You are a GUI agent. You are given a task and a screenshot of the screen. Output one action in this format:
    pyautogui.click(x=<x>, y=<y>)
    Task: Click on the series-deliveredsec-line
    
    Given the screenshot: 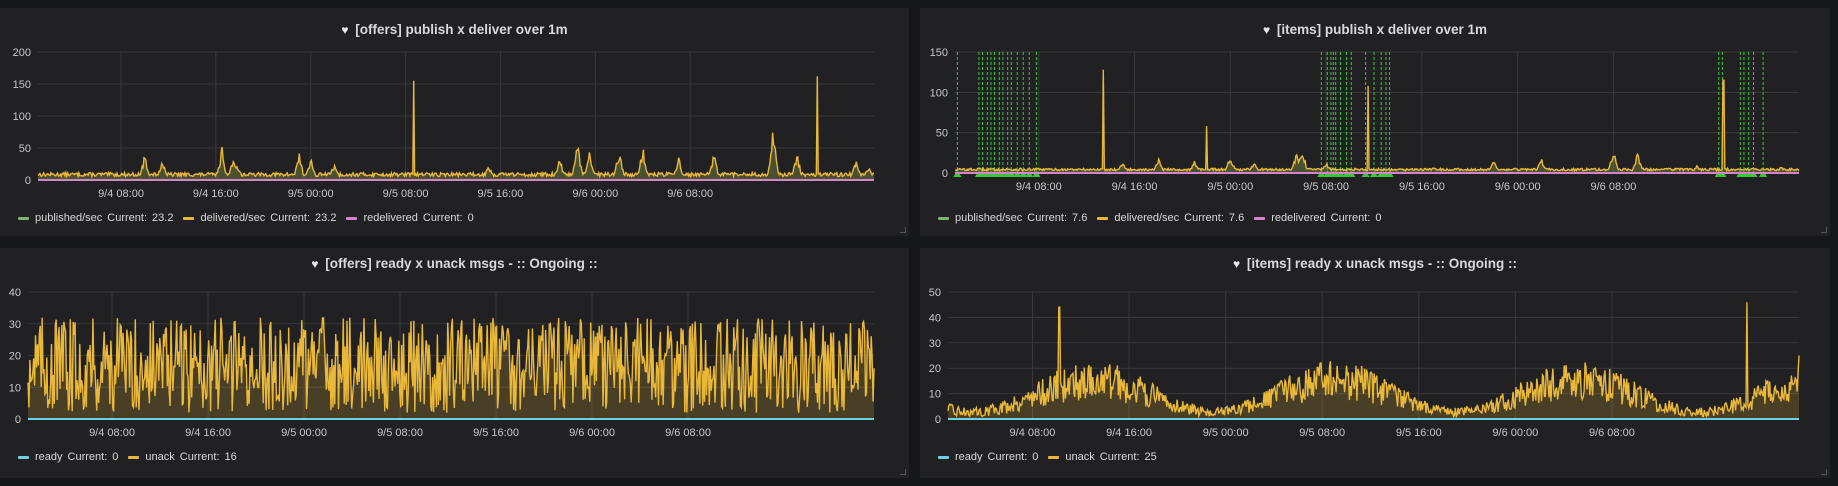 What is the action you would take?
    pyautogui.click(x=1377, y=121)
    